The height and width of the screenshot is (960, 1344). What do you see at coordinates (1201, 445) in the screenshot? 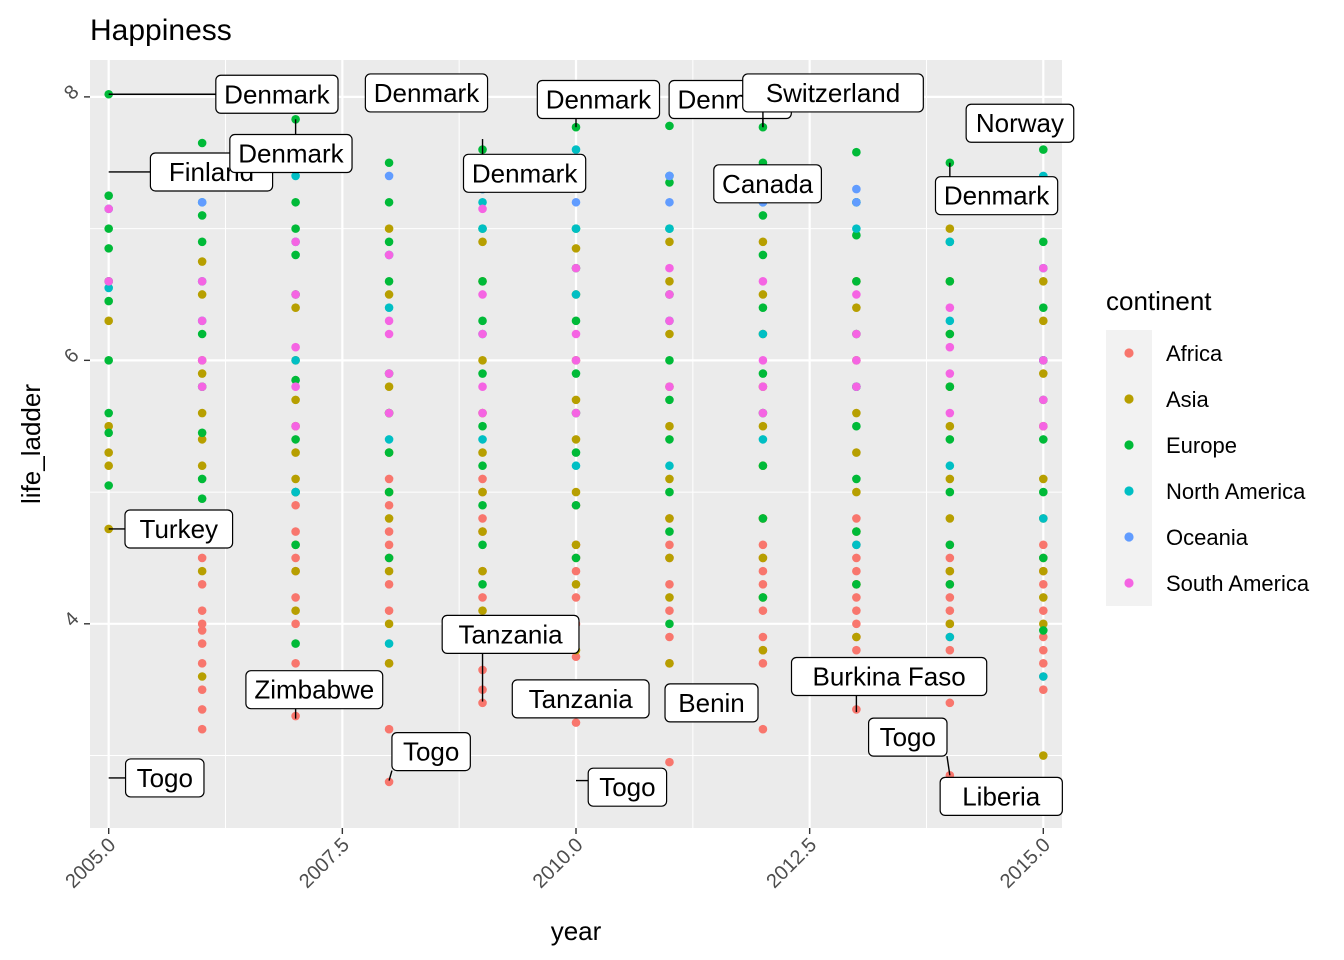
I see `legend-label: Europe` at bounding box center [1201, 445].